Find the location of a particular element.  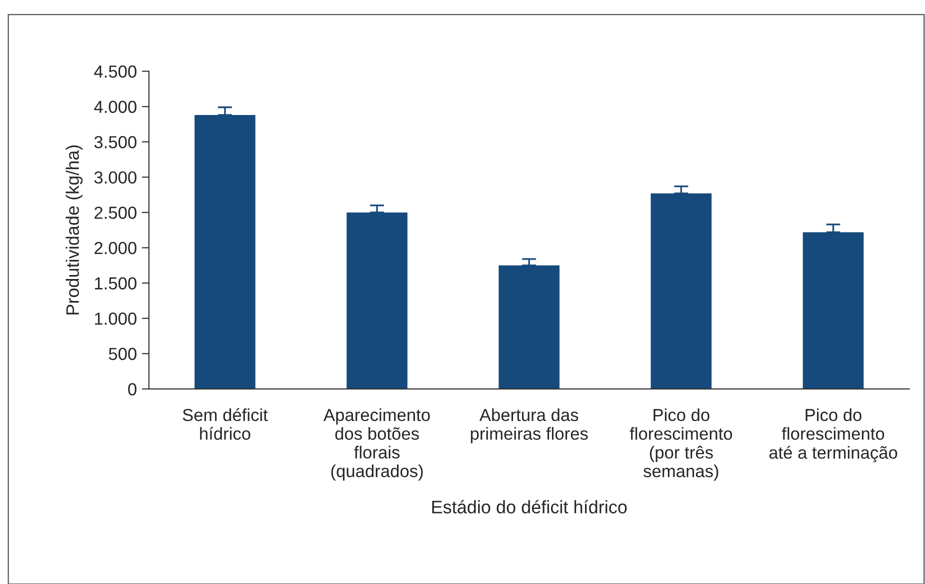

y-tick-label: 2.000 is located at coordinates (115, 248).